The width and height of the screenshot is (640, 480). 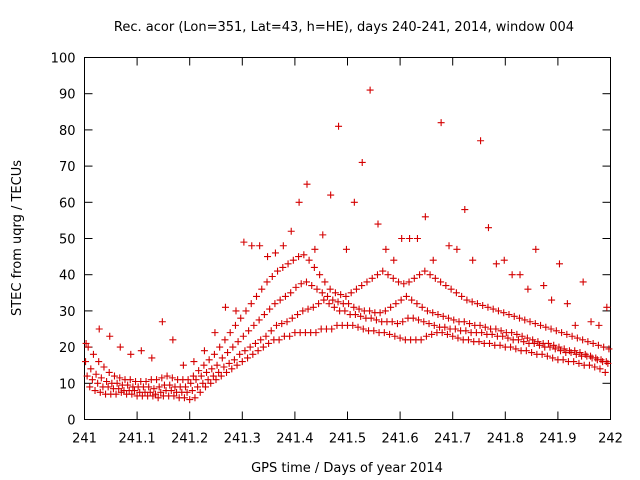 I want to click on y-tick-label: 60, so click(x=67, y=203).